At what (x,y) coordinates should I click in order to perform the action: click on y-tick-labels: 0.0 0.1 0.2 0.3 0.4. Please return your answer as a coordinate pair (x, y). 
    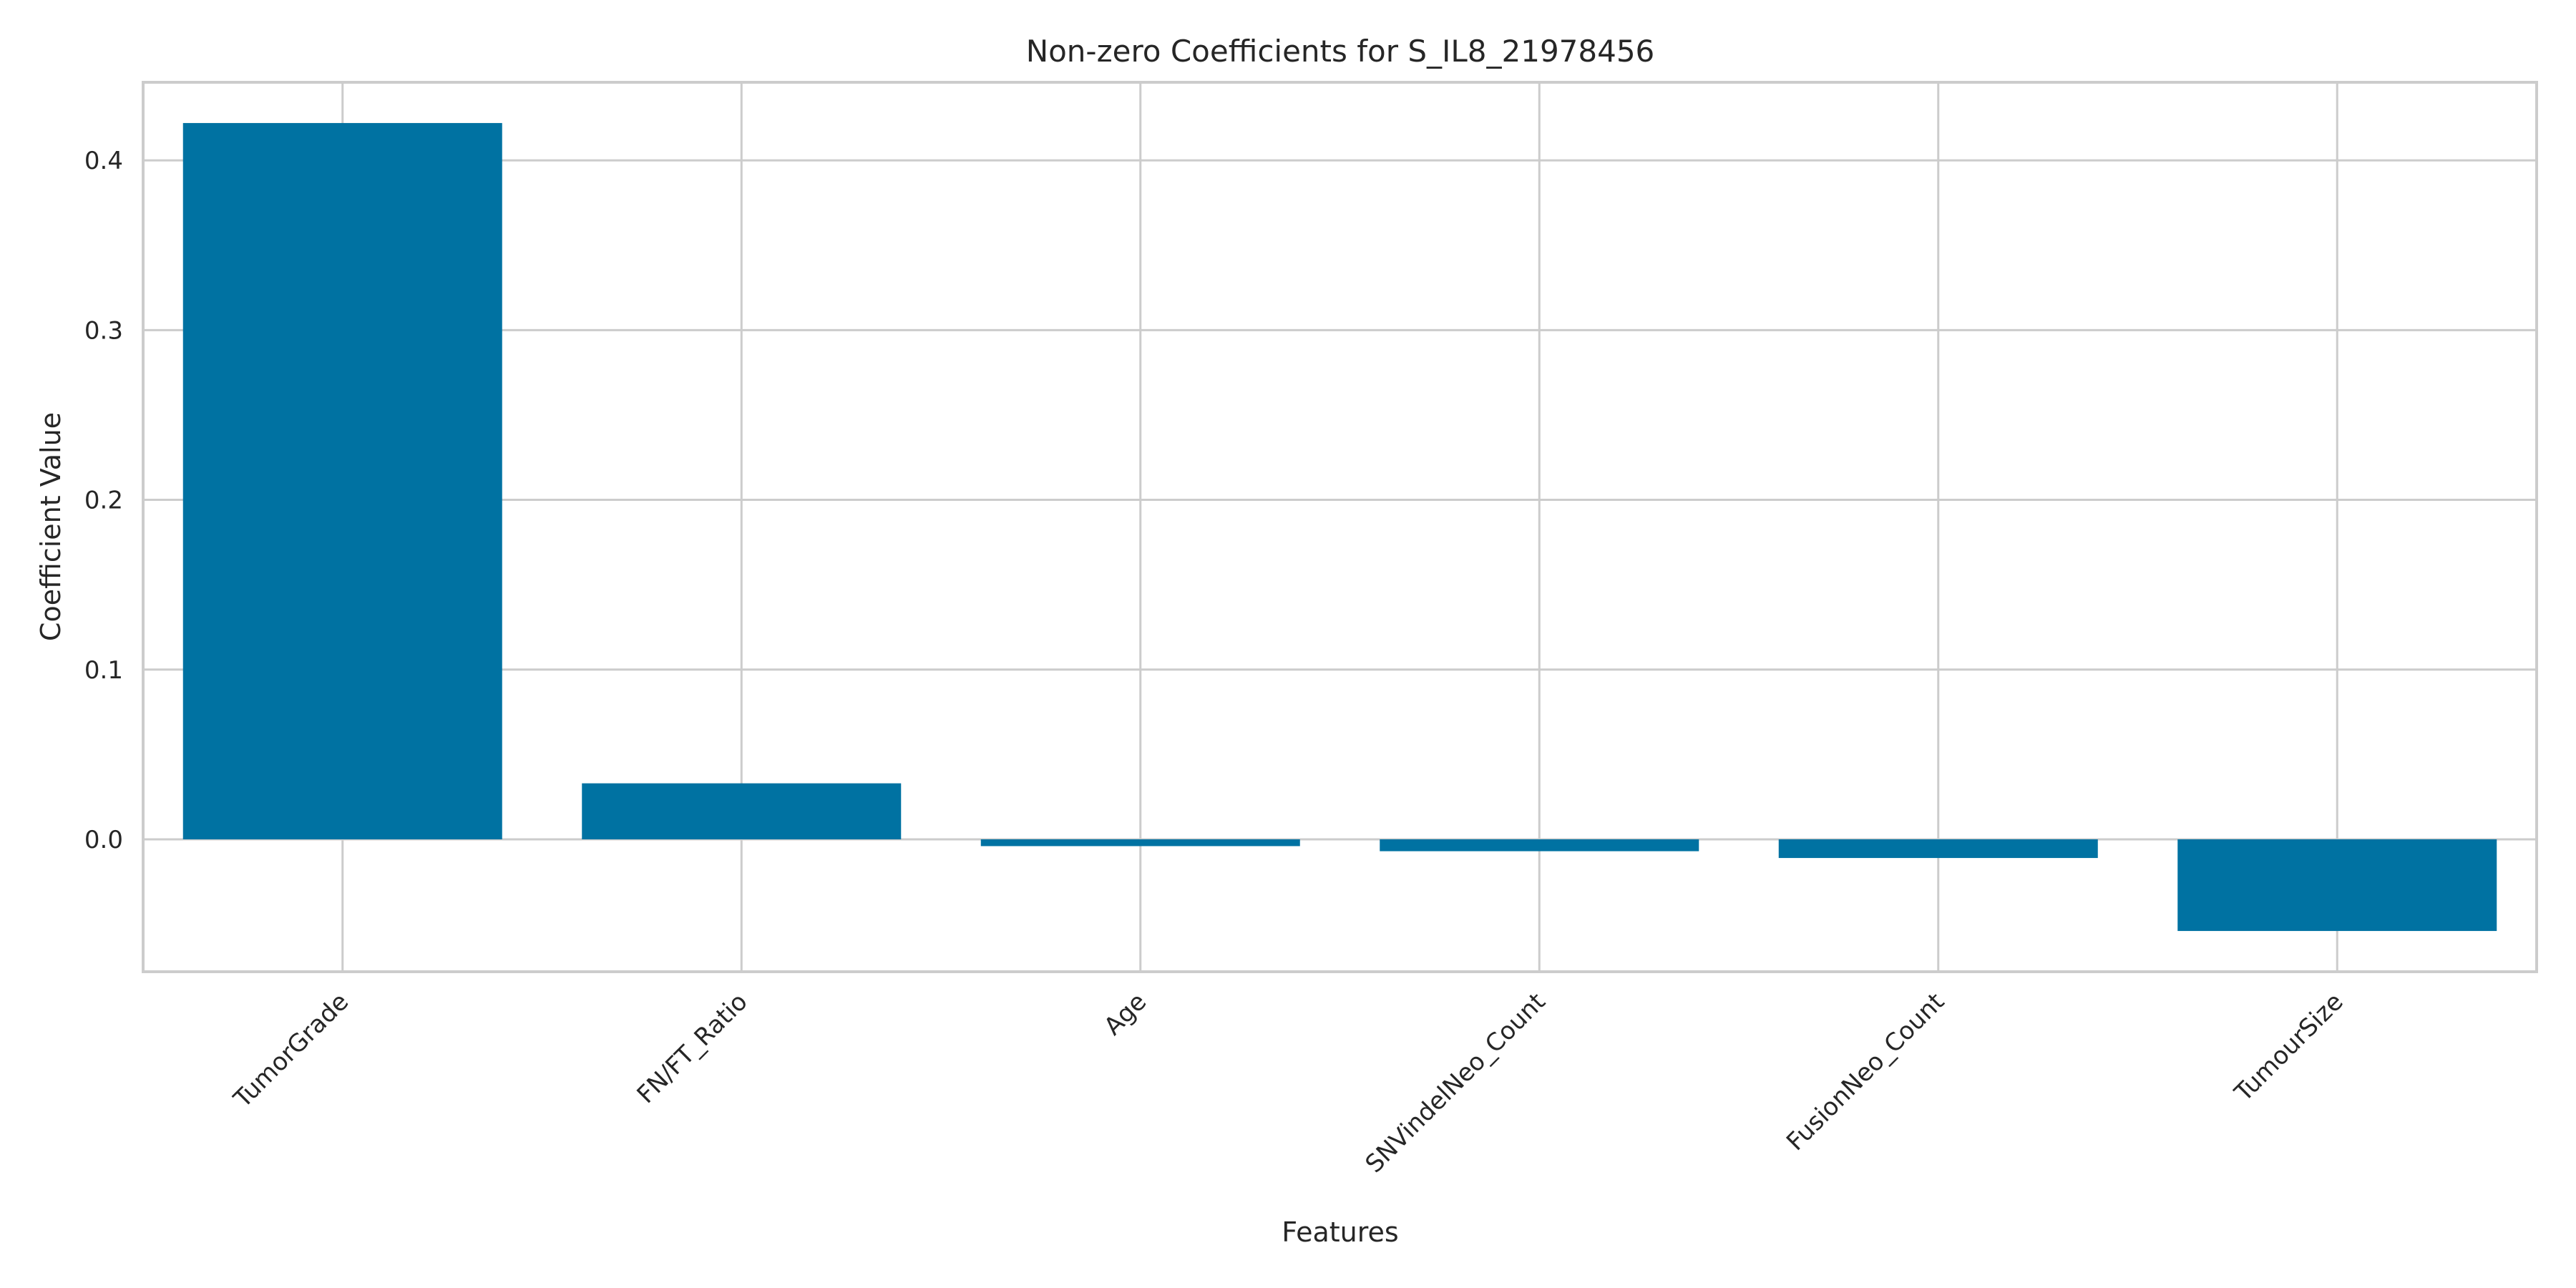
    Looking at the image, I should click on (103, 500).